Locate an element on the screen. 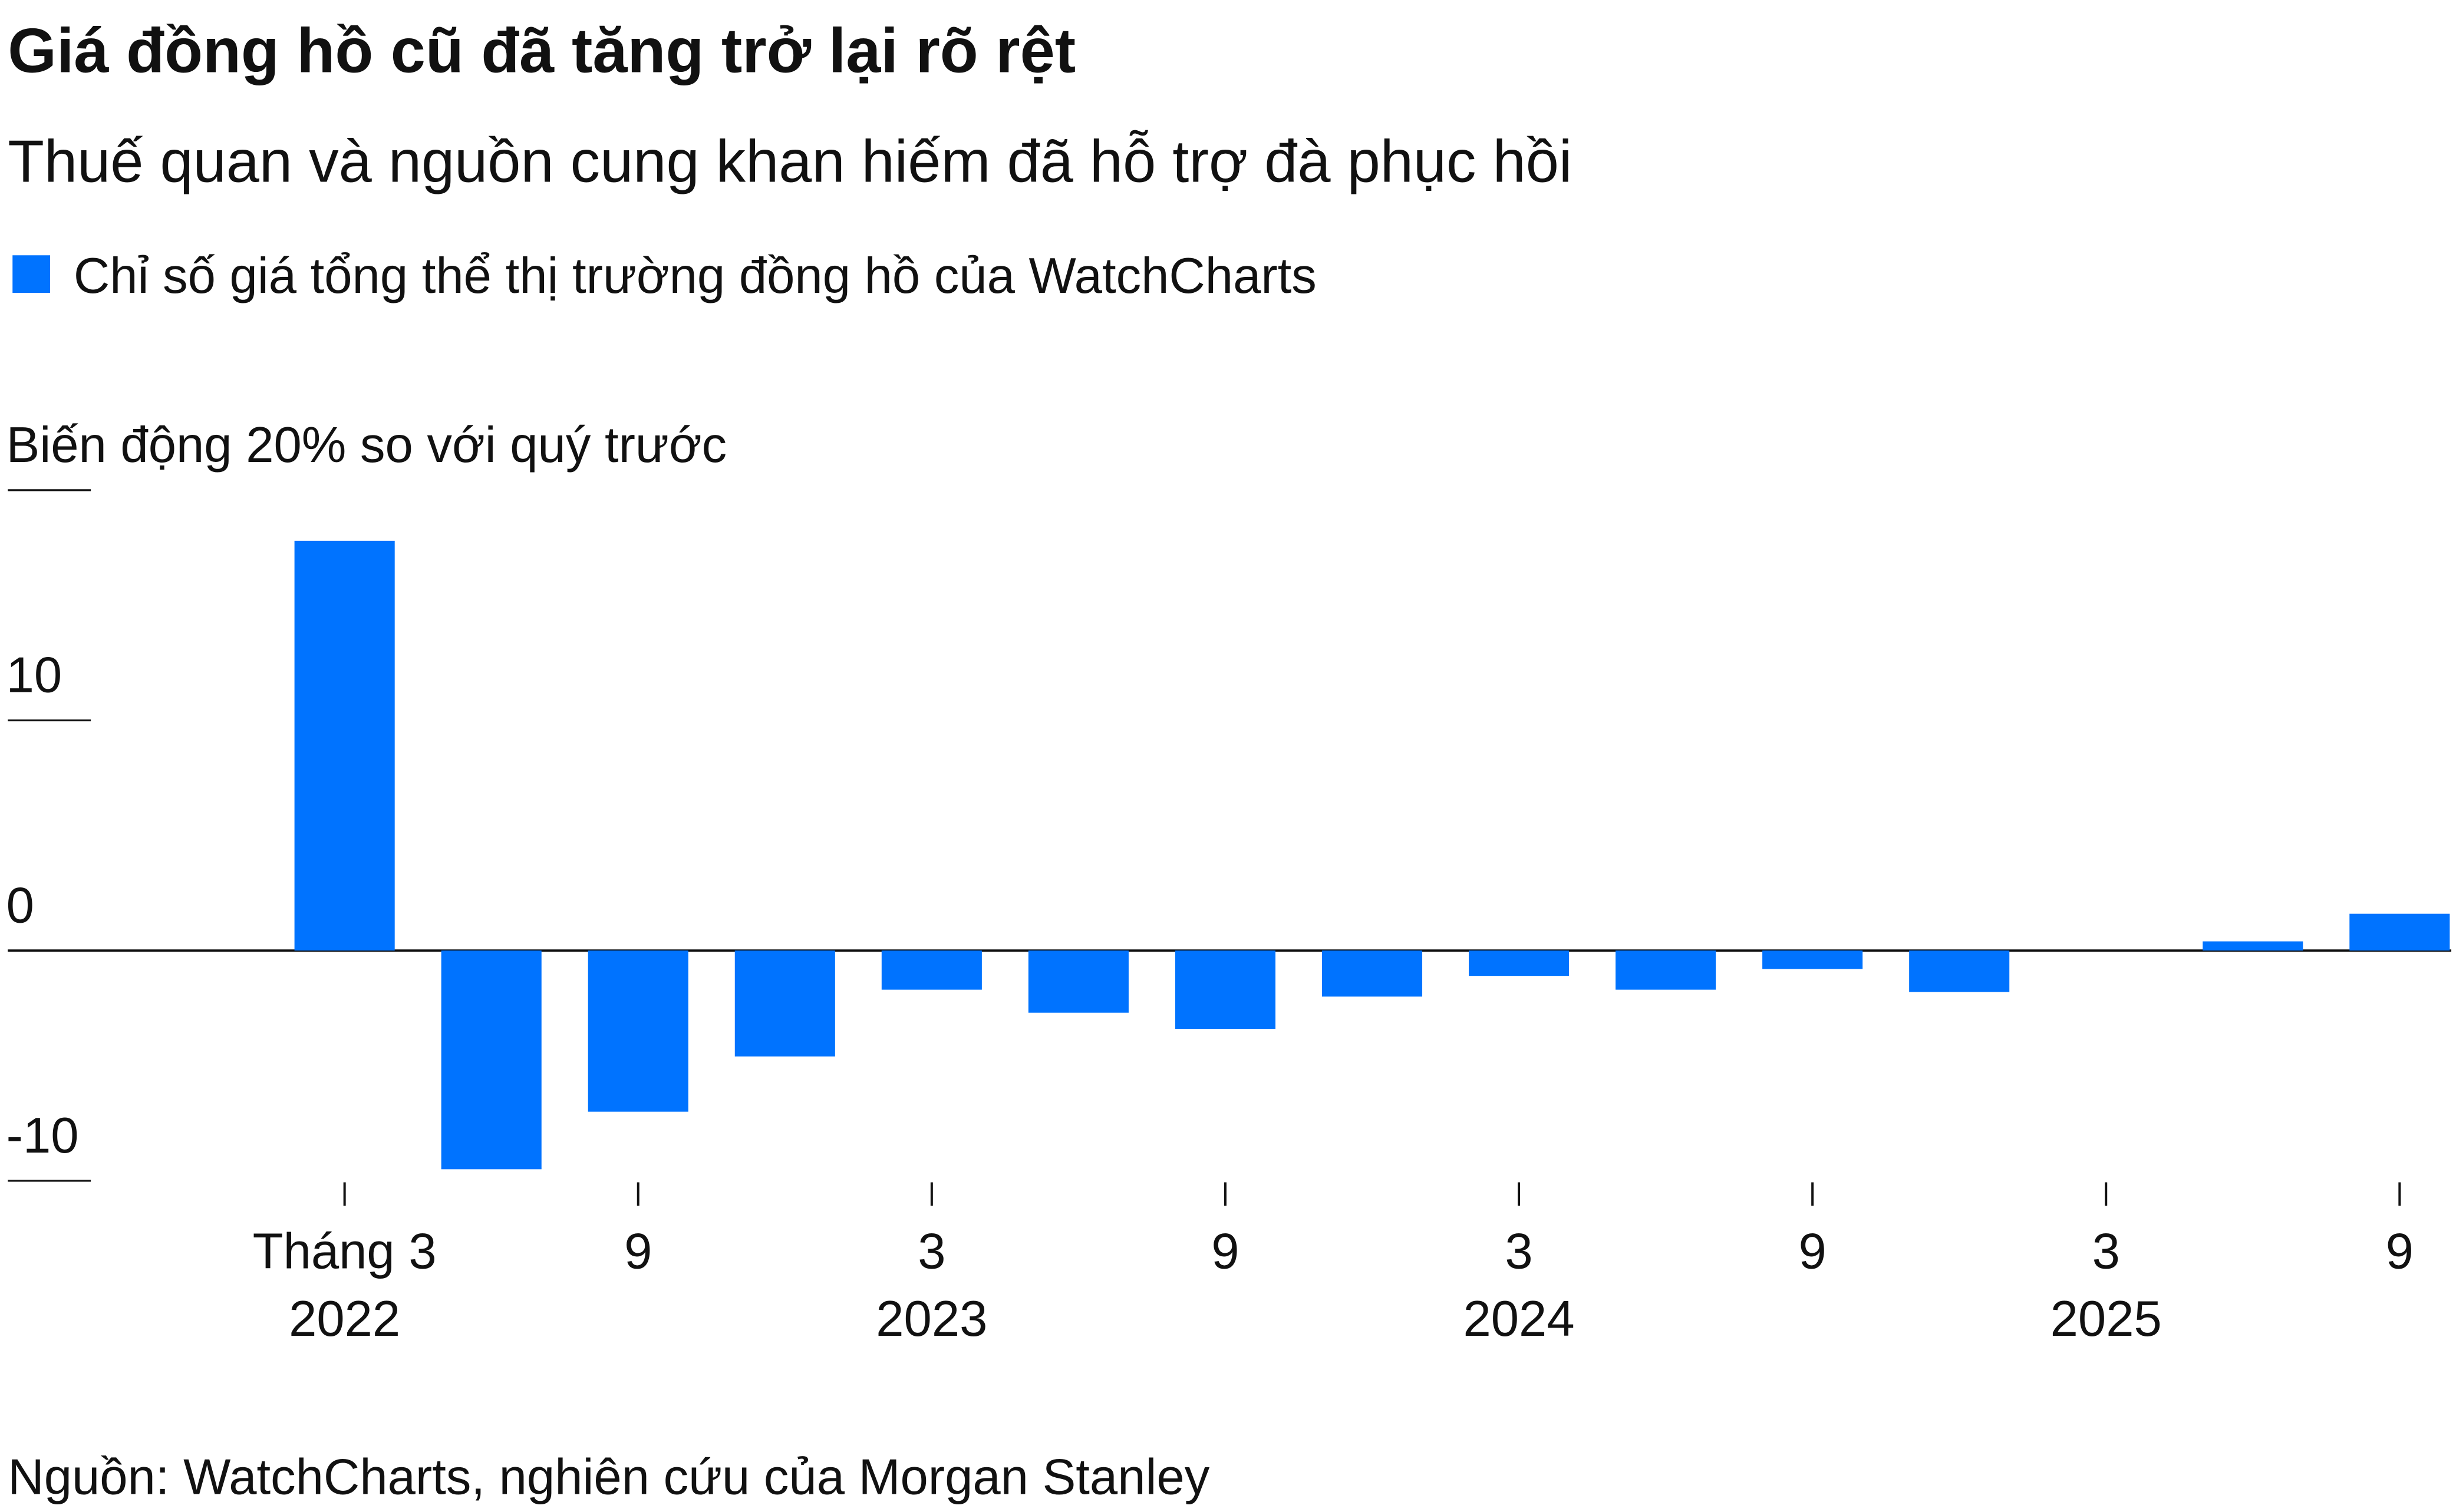 This screenshot has width=2456, height=1512. chart-title: Giá đồng hồ cũ đã tăng trở lại rõ rệt is located at coordinates (542, 50).